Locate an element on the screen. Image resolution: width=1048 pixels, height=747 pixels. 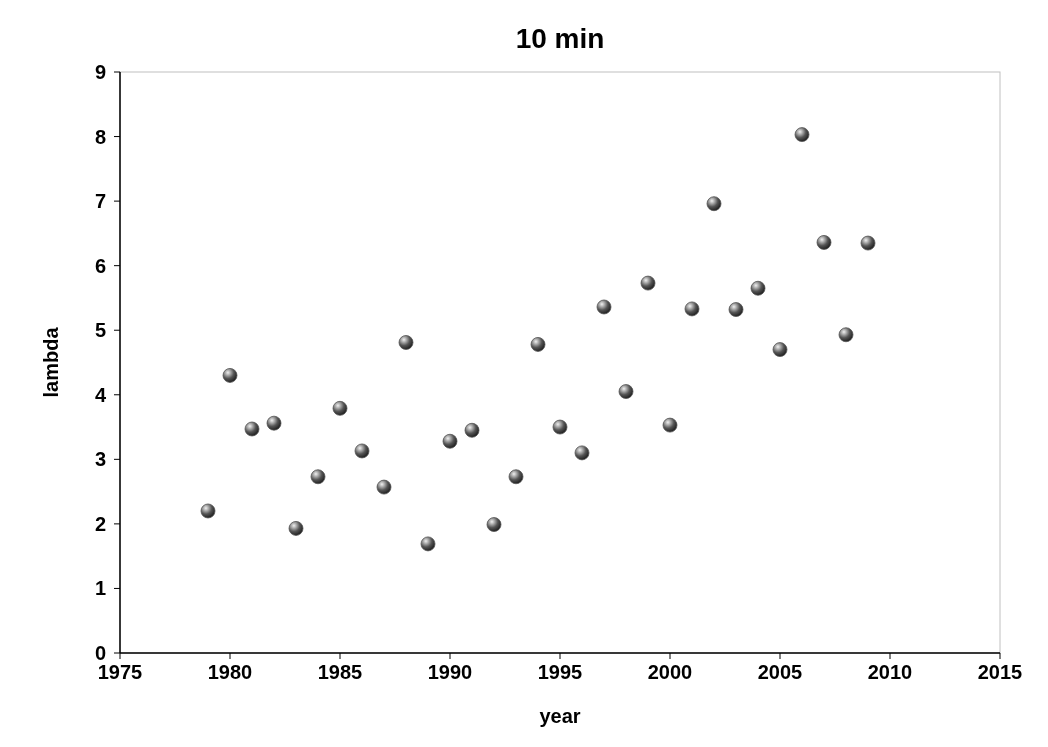
x-tick-label: 2010 is located at coordinates (890, 672).